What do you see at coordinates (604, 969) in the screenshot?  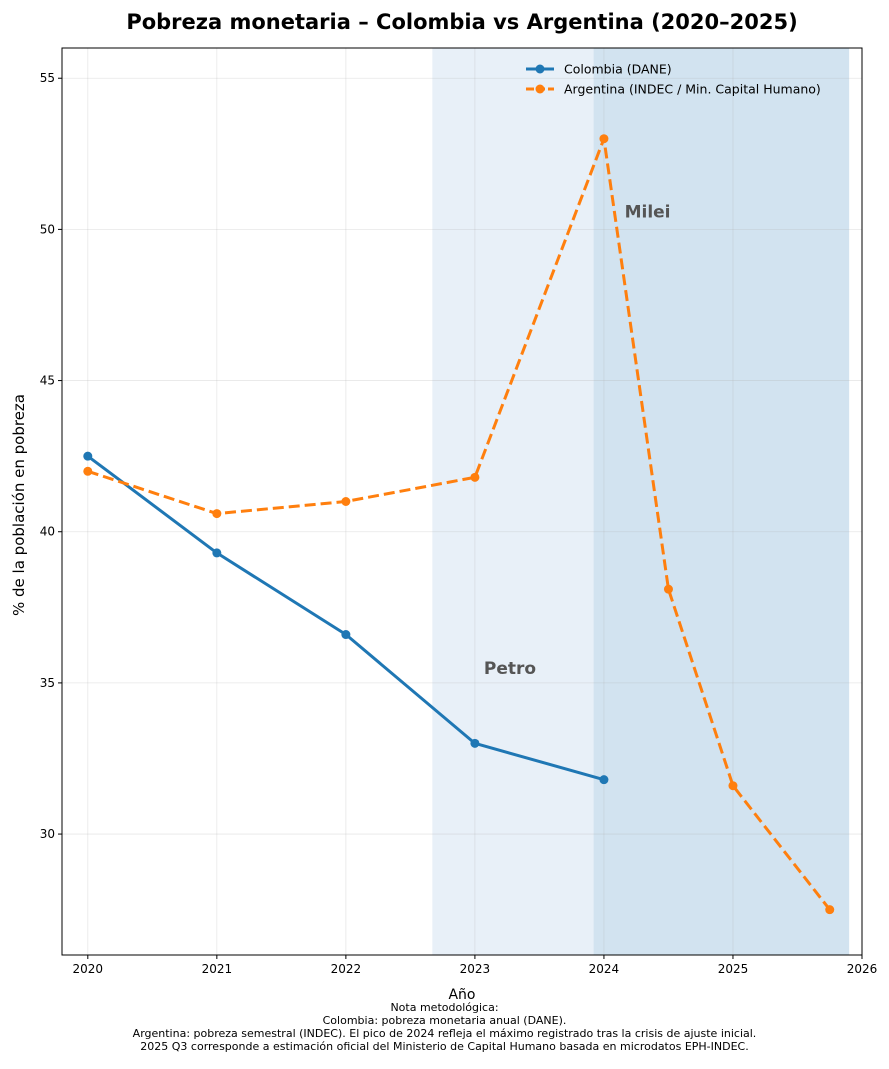 I see `x-tick-label: 2024` at bounding box center [604, 969].